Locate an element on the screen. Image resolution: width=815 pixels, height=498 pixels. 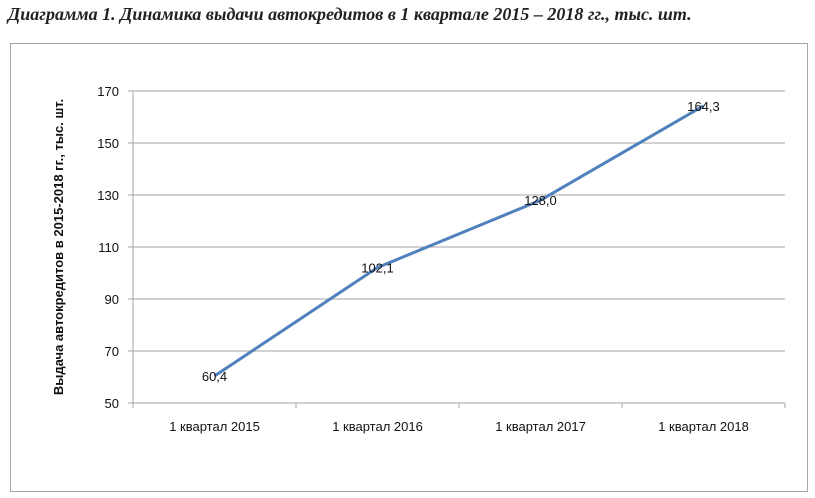
y-tick-label: 170 is located at coordinates (108, 91).